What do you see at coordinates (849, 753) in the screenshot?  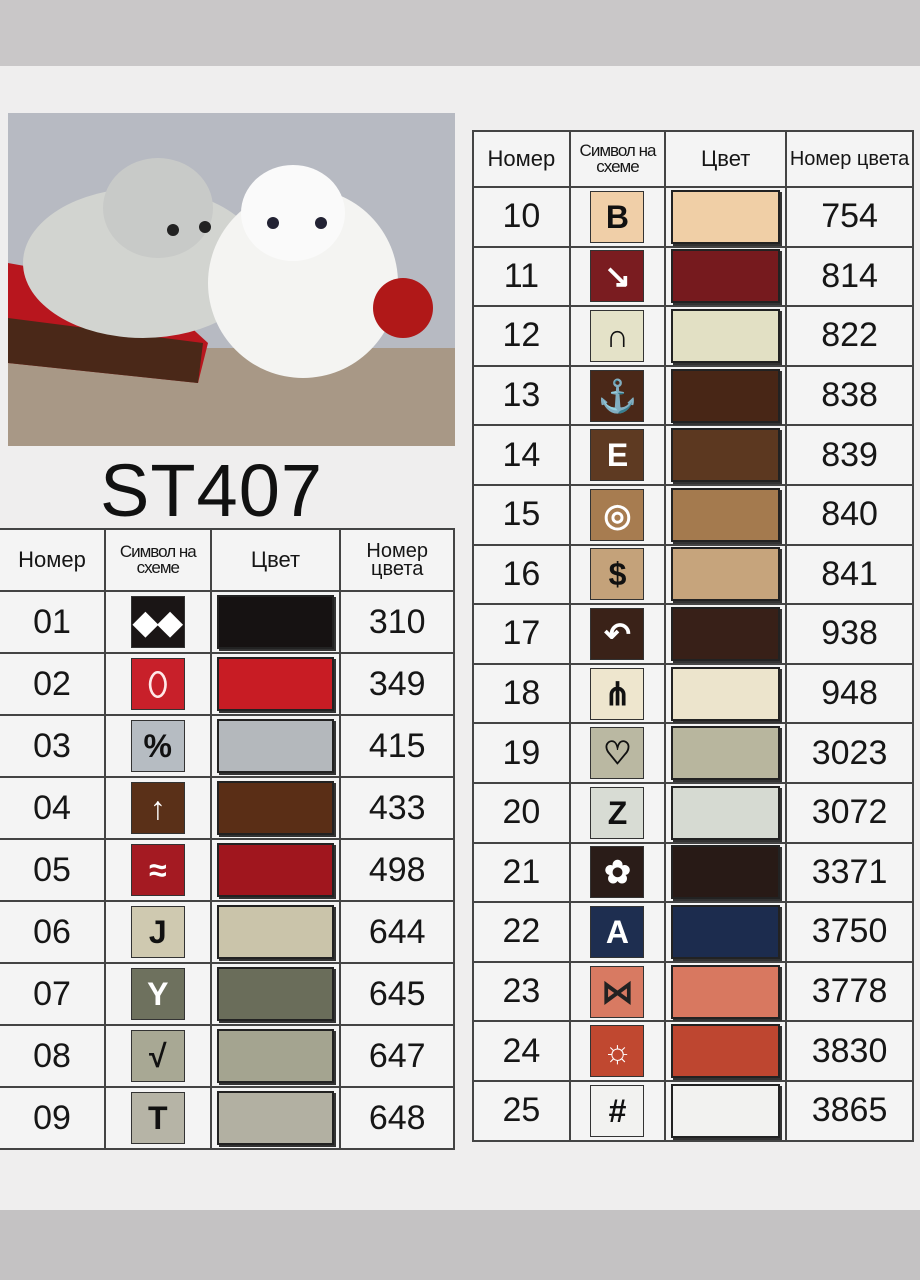 I see `color-code: 3023` at bounding box center [849, 753].